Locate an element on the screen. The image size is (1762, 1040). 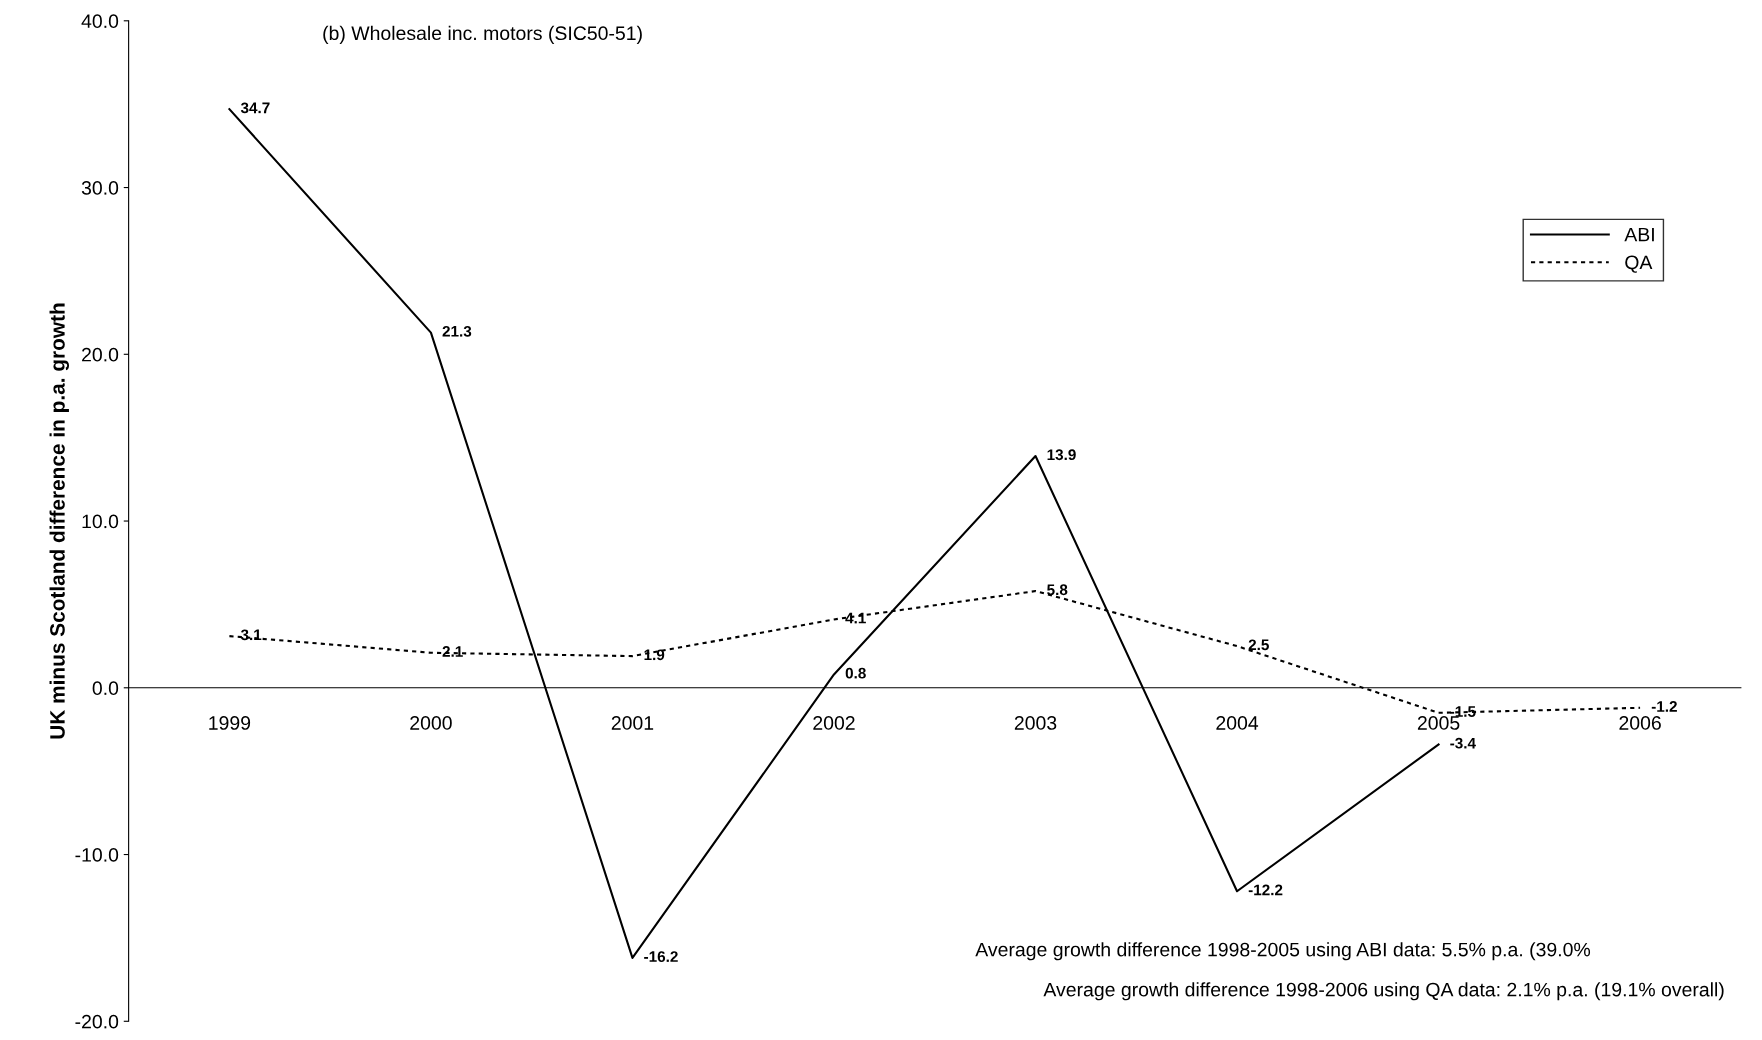
annotation: Average growth difference 1998-2005 using ABI data: 5.5% p.a. (39.0% is located at coordinates (1283, 951).